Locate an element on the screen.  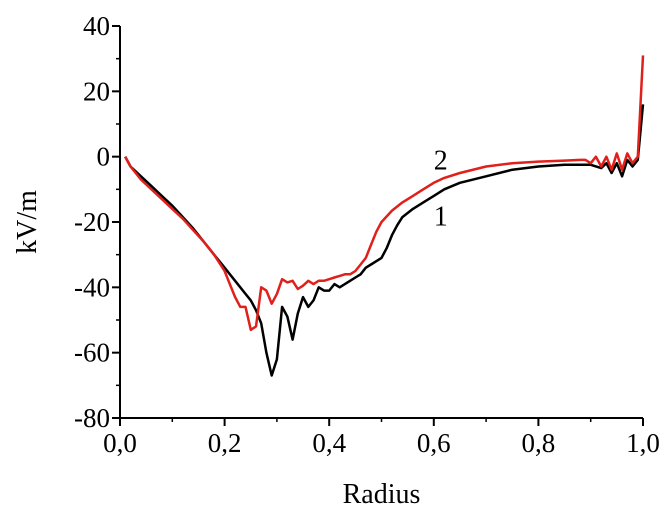
y-tick-label: 0 is located at coordinates (104, 157).